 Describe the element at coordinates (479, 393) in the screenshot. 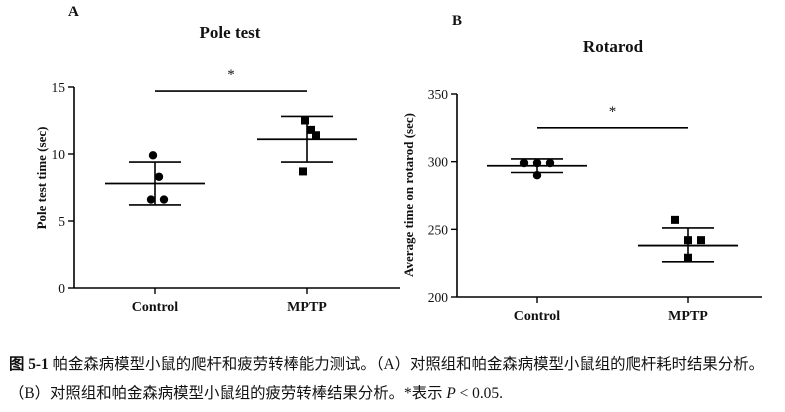

I see `caption-text-end: < 0.05.` at that location.